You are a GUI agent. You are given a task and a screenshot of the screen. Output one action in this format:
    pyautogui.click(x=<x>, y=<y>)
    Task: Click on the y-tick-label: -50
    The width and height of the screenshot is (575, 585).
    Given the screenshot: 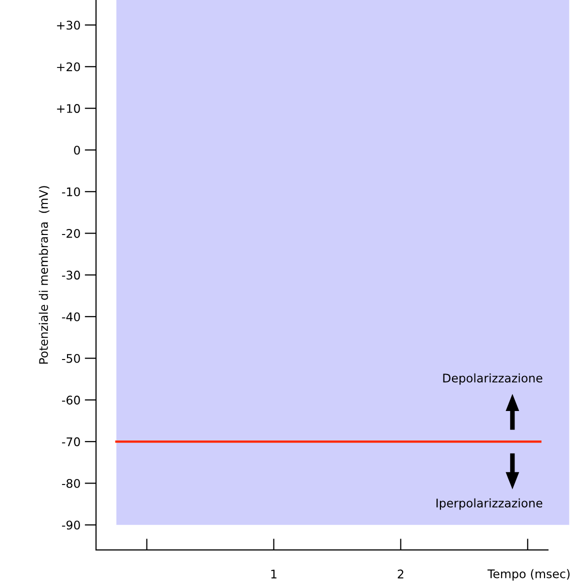 What is the action you would take?
    pyautogui.click(x=71, y=358)
    